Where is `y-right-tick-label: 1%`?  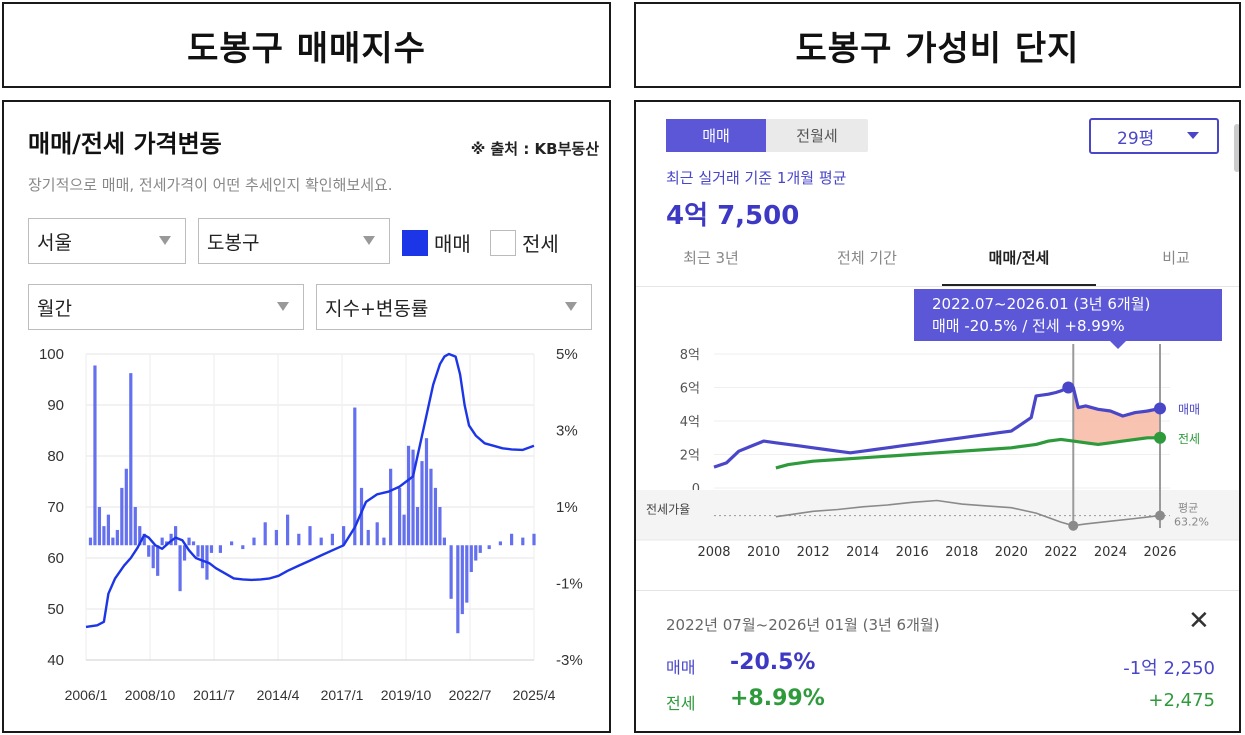
y-right-tick-label: 1% is located at coordinates (567, 507).